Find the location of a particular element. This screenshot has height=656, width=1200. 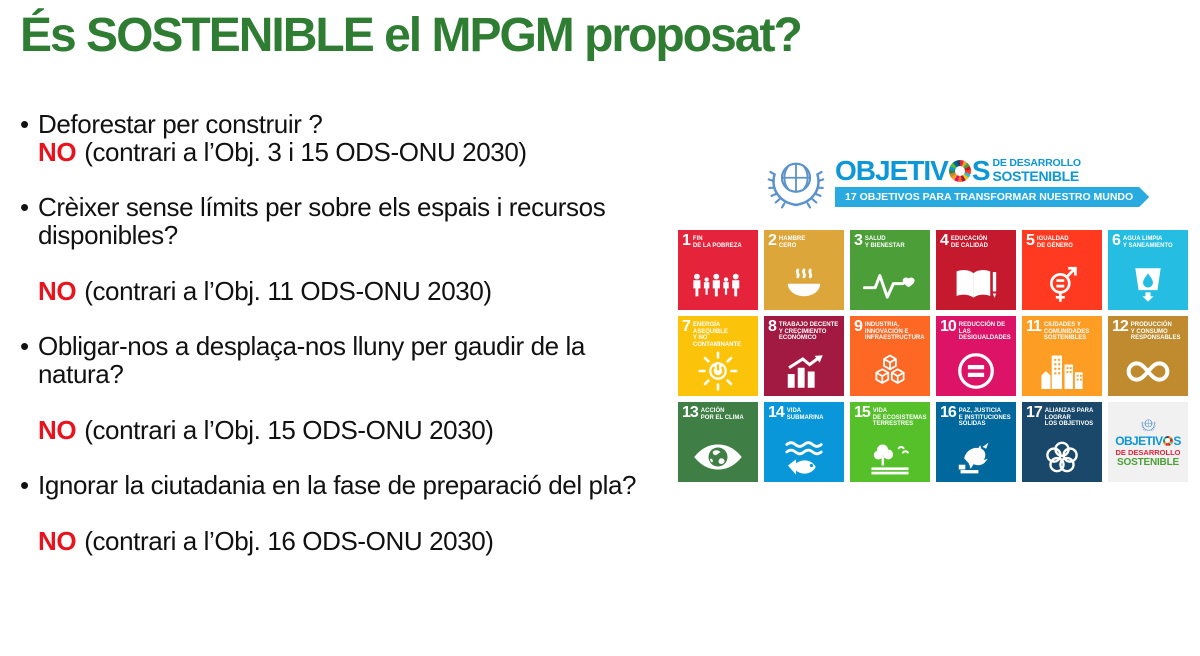

sdg-tile-label: FIN DE LA POBREZA is located at coordinates (717, 242).